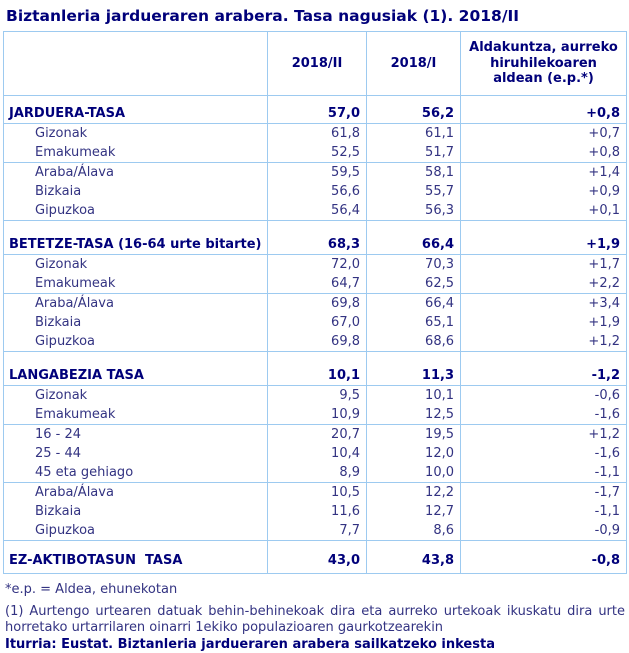 The image size is (629, 653). Describe the element at coordinates (543, 133) in the screenshot. I see `value-change: +0,7` at that location.